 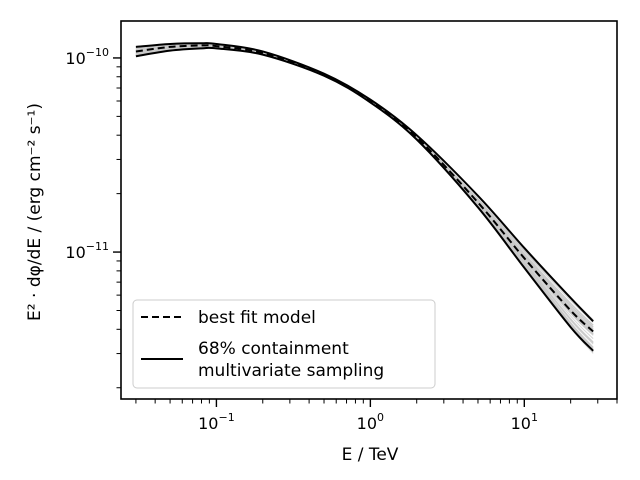 What do you see at coordinates (370, 422) in the screenshot?
I see `x-tick-label: 10⁰` at bounding box center [370, 422].